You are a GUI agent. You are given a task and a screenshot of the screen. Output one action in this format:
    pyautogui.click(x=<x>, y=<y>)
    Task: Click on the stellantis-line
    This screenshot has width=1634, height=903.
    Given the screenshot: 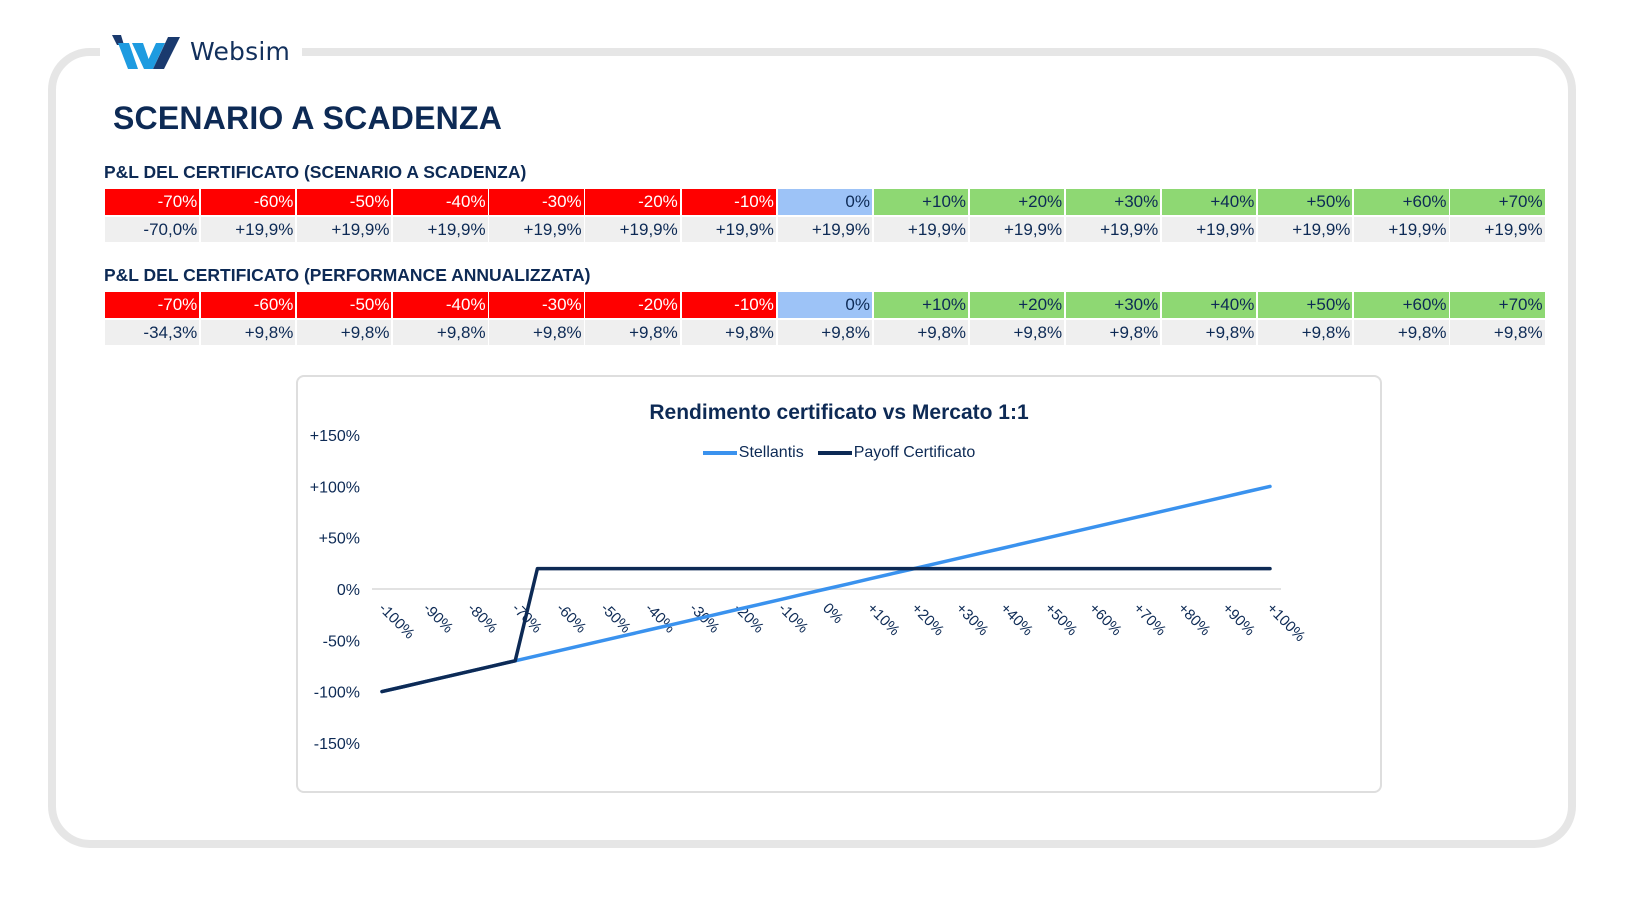 What is the action you would take?
    pyautogui.click(x=826, y=589)
    